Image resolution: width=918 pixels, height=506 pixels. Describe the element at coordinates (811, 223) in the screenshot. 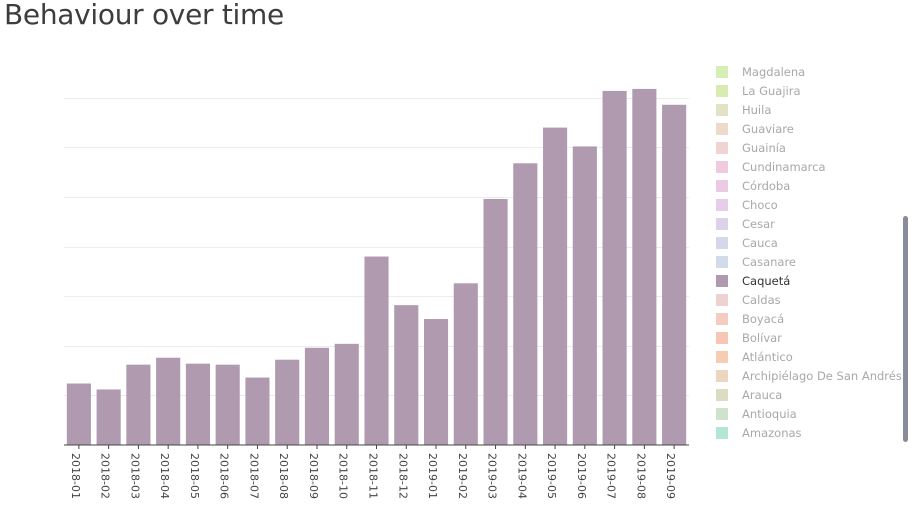

I see `legend-item: Cesar` at that location.